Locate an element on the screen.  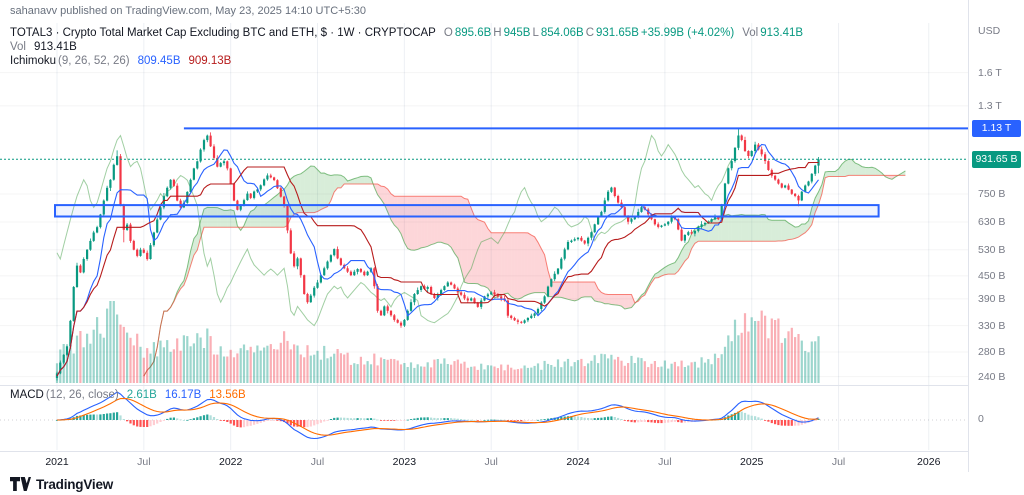
time-tick-label: 2023 is located at coordinates (404, 462).